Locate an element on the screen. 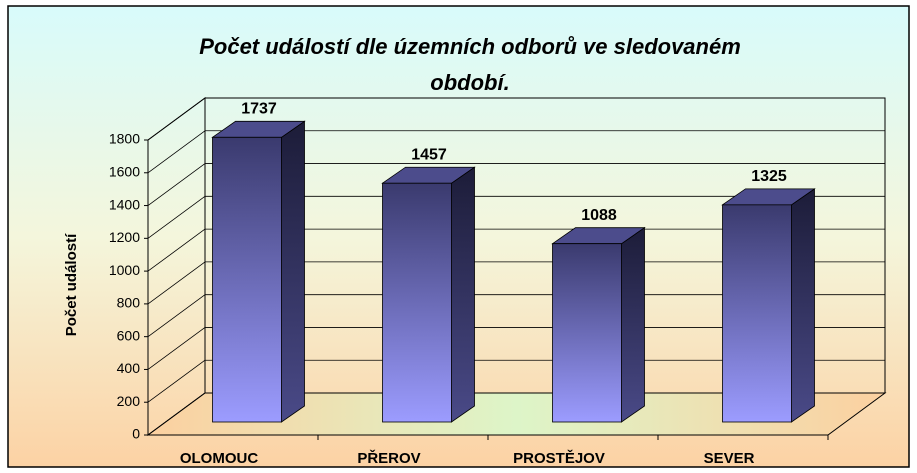  y-tick-label: 200 is located at coordinates (129, 401).